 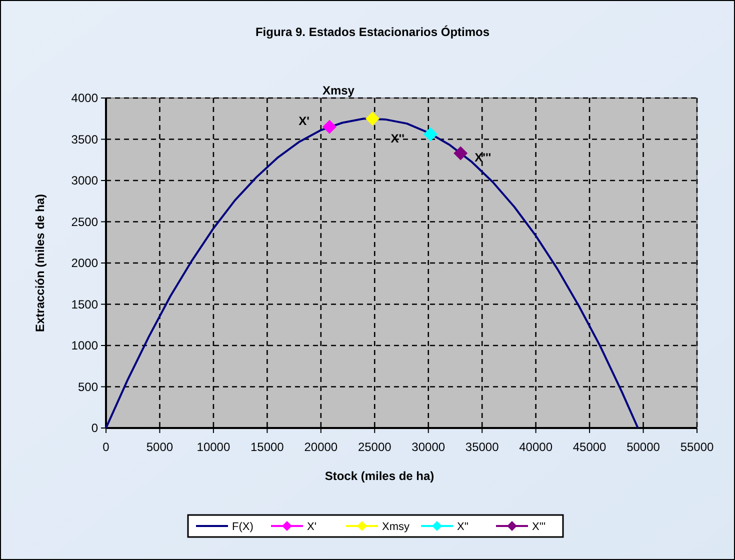 What do you see at coordinates (321, 447) in the screenshot?
I see `x-tick-label: 20000` at bounding box center [321, 447].